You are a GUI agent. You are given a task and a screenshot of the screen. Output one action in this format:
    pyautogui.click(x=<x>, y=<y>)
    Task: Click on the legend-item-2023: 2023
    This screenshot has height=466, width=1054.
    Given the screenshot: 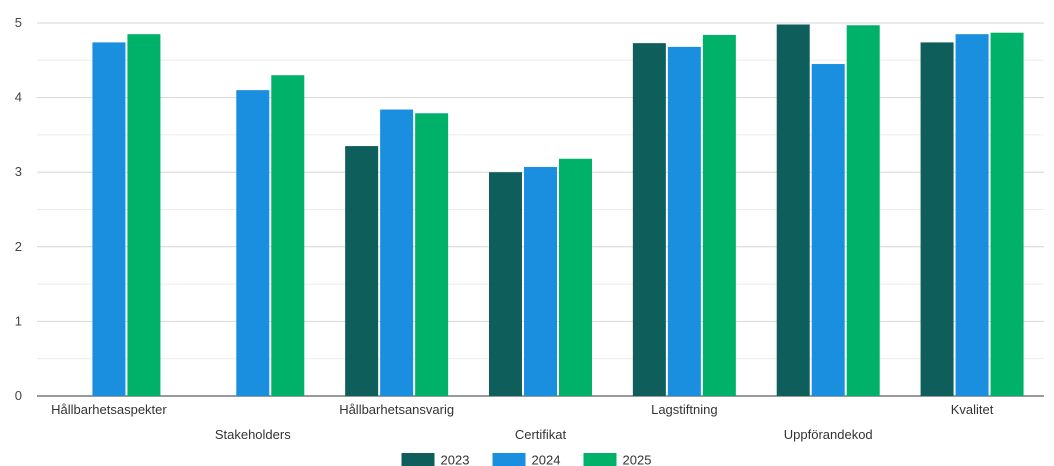 What is the action you would take?
    pyautogui.click(x=435, y=459)
    